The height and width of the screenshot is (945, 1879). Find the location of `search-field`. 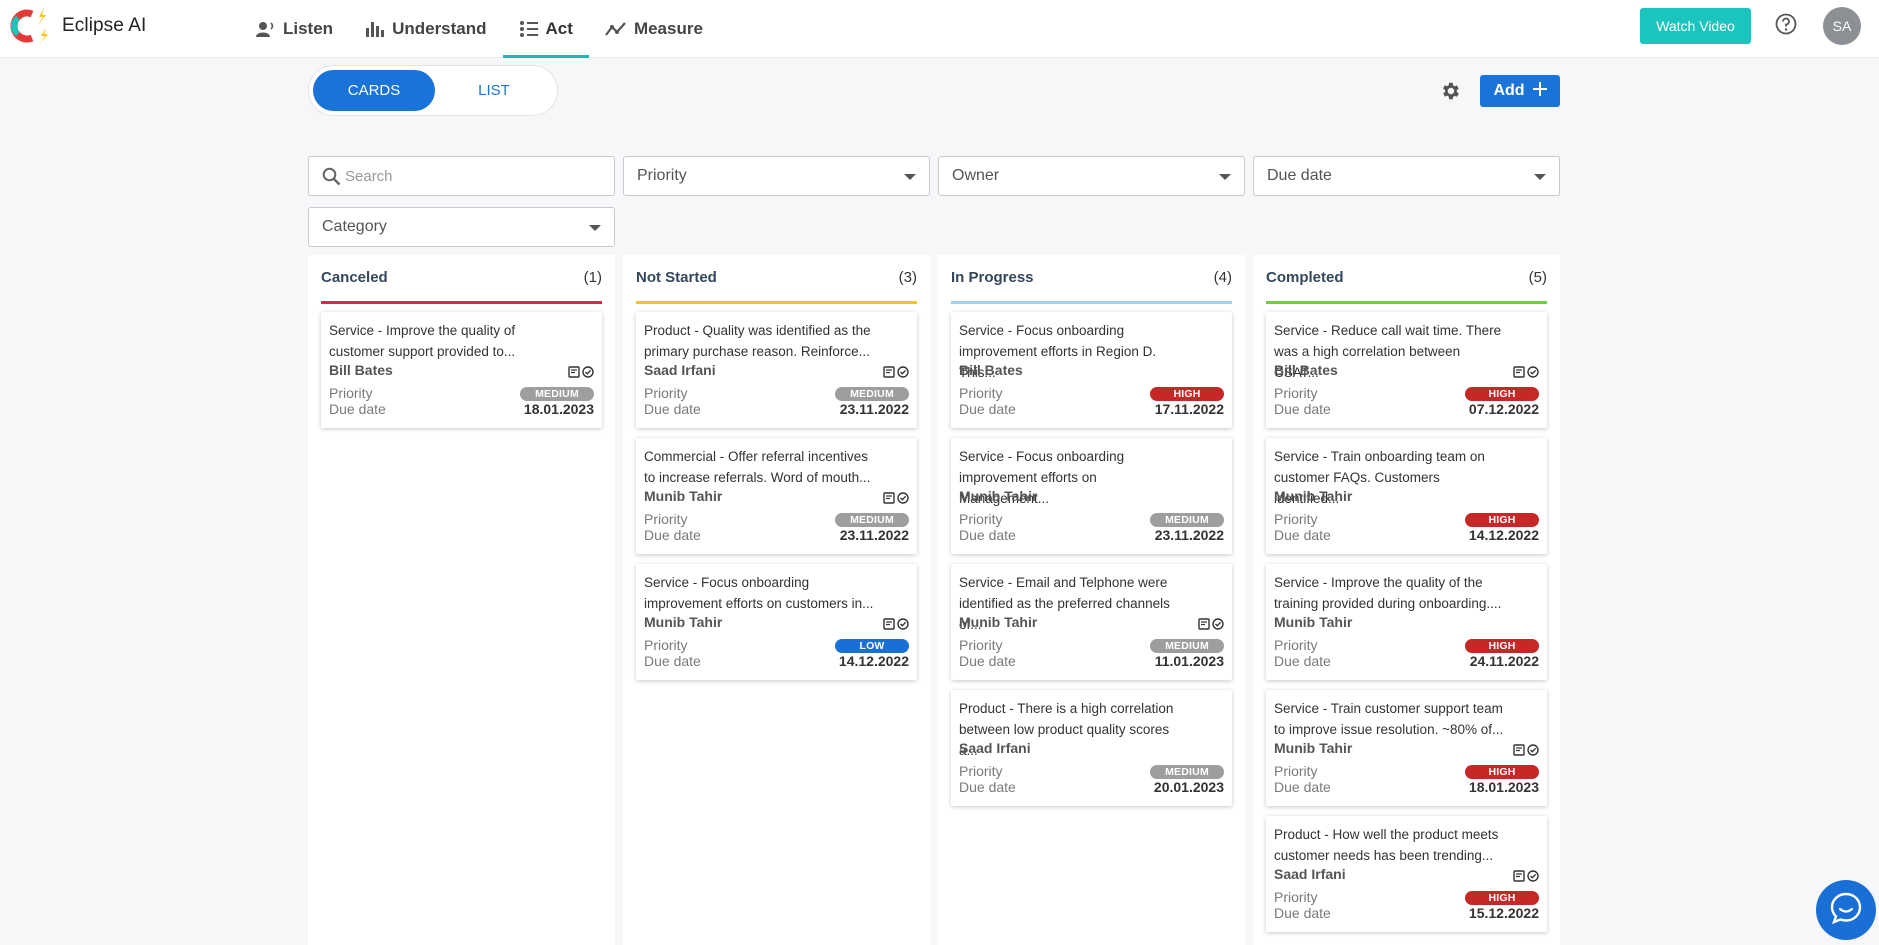

search-field is located at coordinates (461, 176).